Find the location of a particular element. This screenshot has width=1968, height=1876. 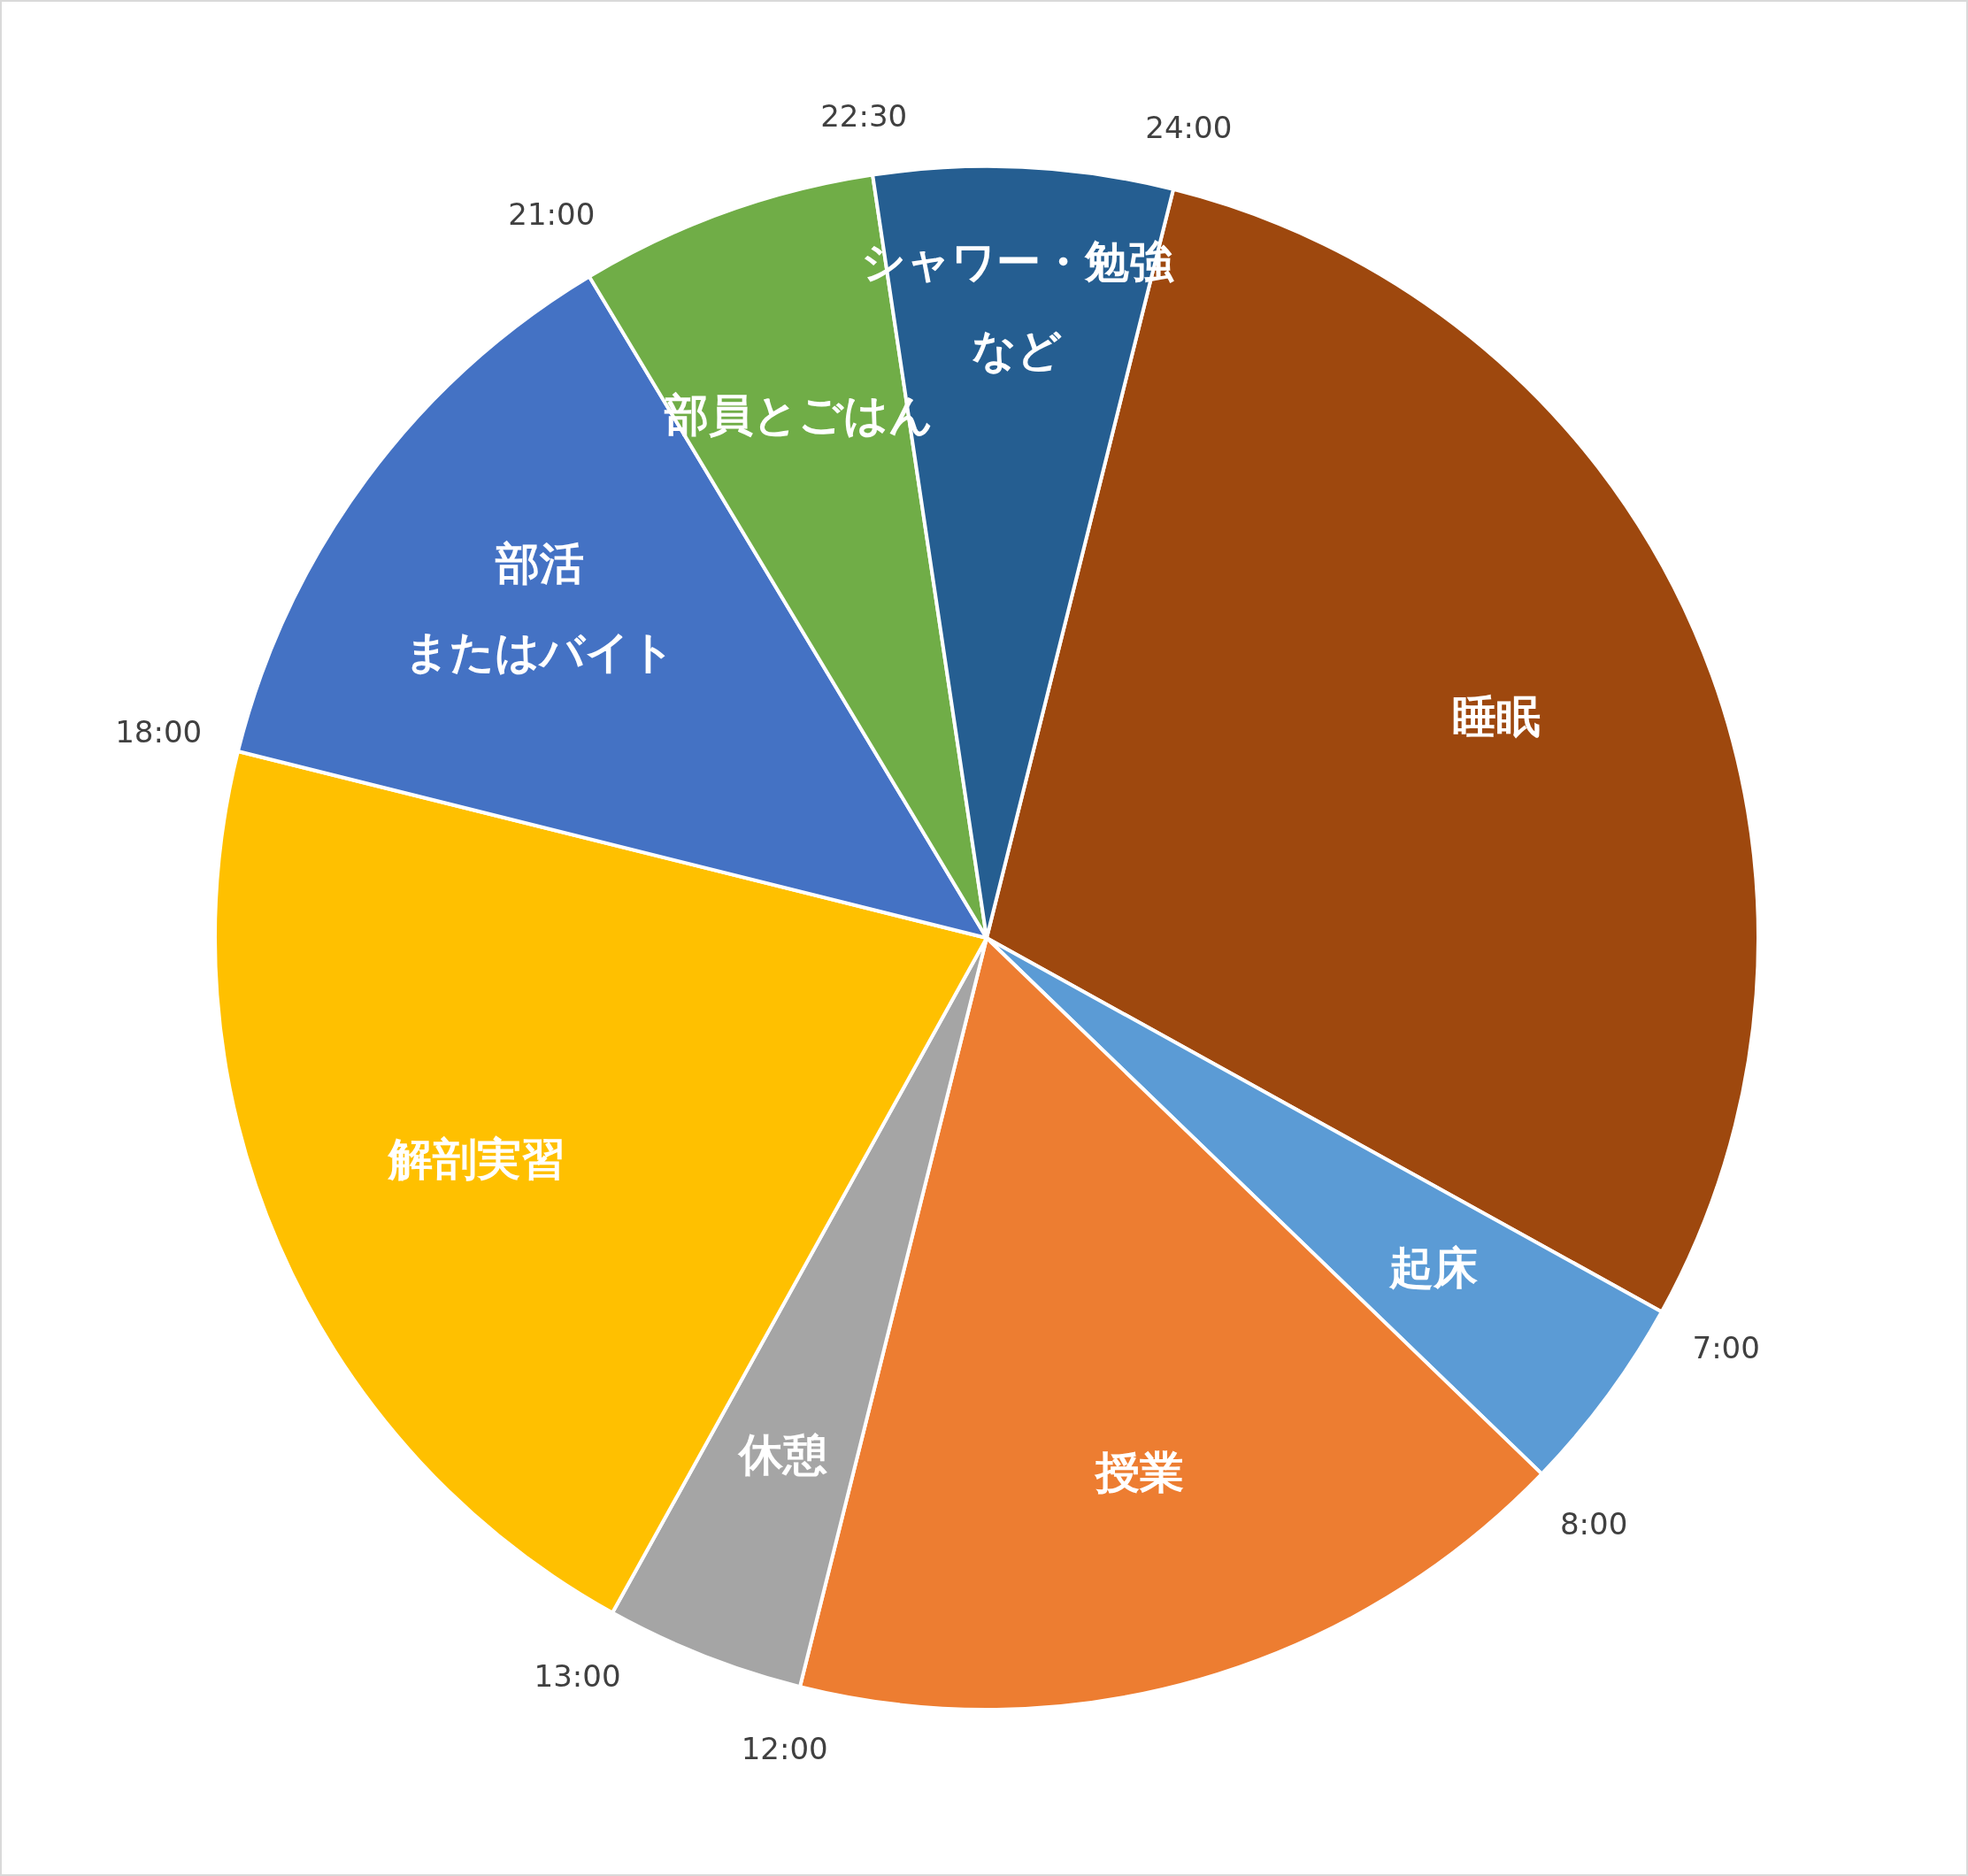

slice-label: 部活またはバイト is located at coordinates (540, 608).